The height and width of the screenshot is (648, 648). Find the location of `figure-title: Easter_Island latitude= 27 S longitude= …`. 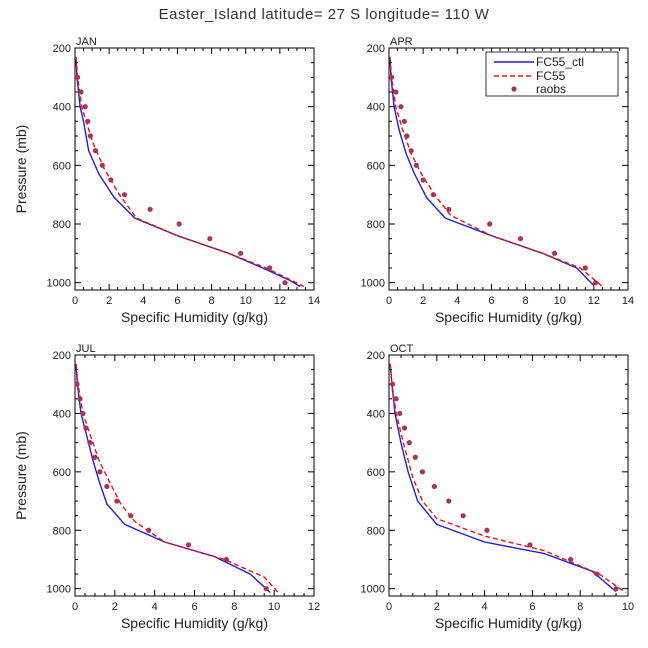

figure-title: Easter_Island latitude= 27 S longitude= … is located at coordinates (324, 14).